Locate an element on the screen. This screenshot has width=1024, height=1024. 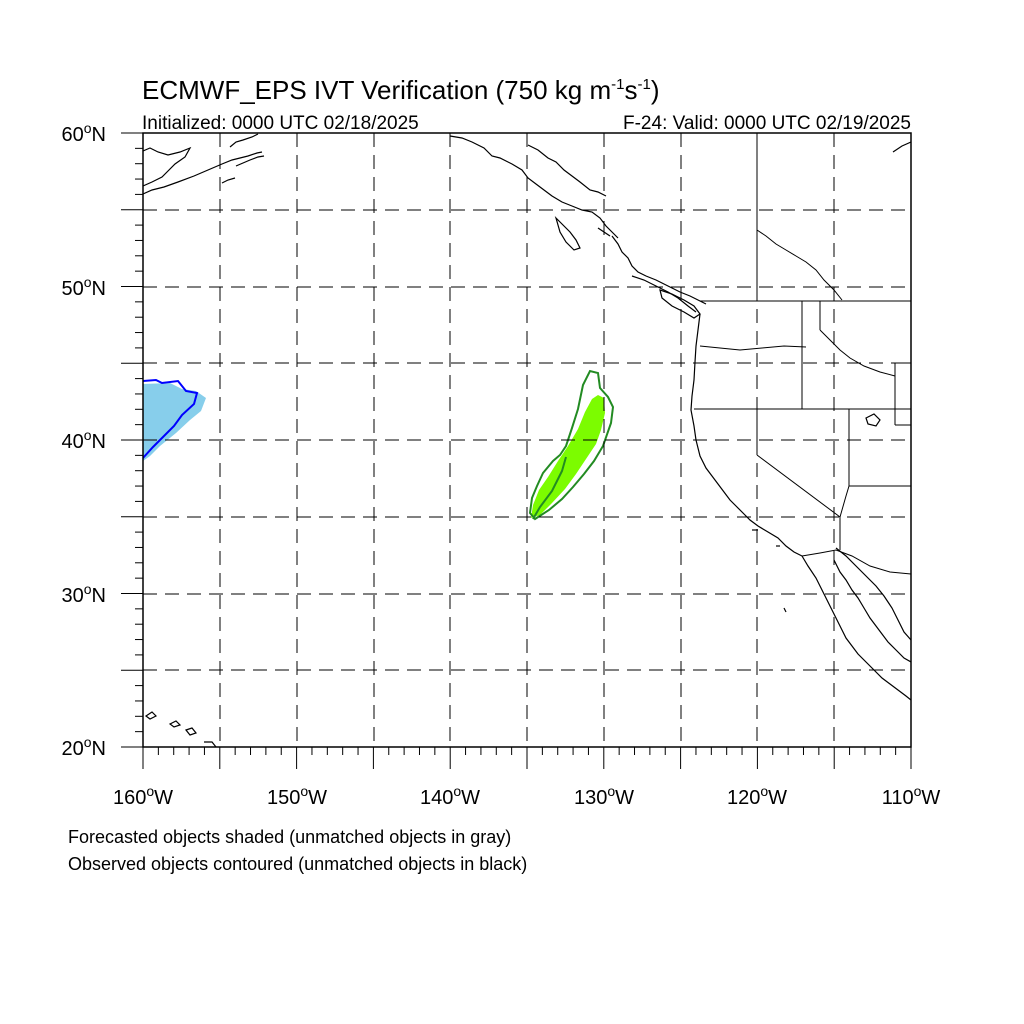
lat-label-40: 40oN is located at coordinates (84, 440).